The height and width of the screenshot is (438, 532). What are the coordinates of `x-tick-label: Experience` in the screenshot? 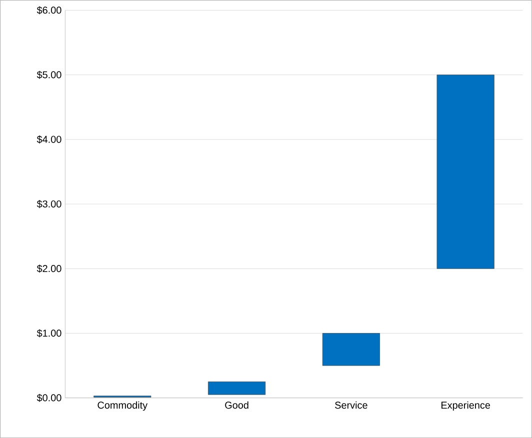 It's located at (465, 406).